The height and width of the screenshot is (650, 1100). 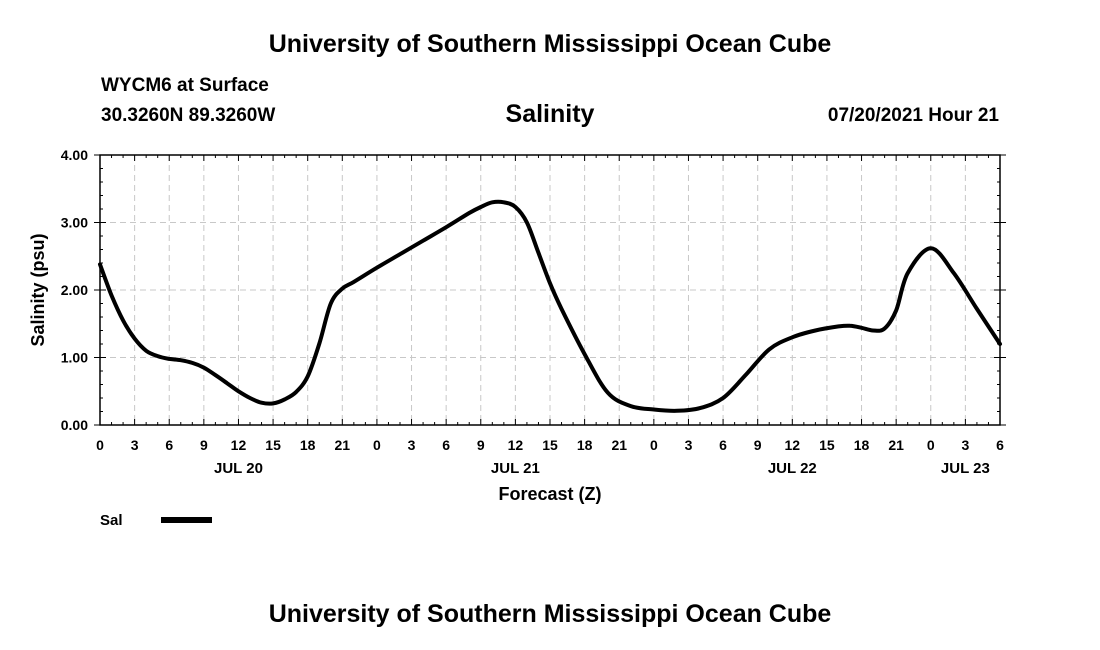 What do you see at coordinates (188, 115) in the screenshot?
I see `coordinates-label: 30.3260N 89.3260W` at bounding box center [188, 115].